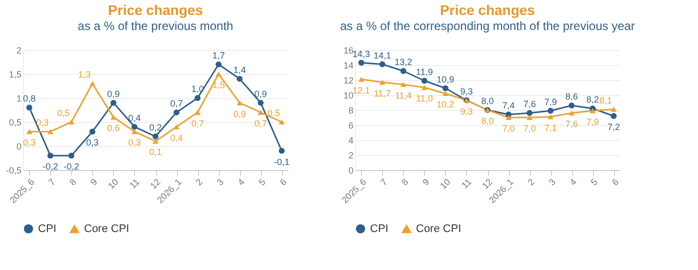 The image size is (698, 270). What do you see at coordinates (605, 100) in the screenshot?
I see `data-label: 8,1` at bounding box center [605, 100].